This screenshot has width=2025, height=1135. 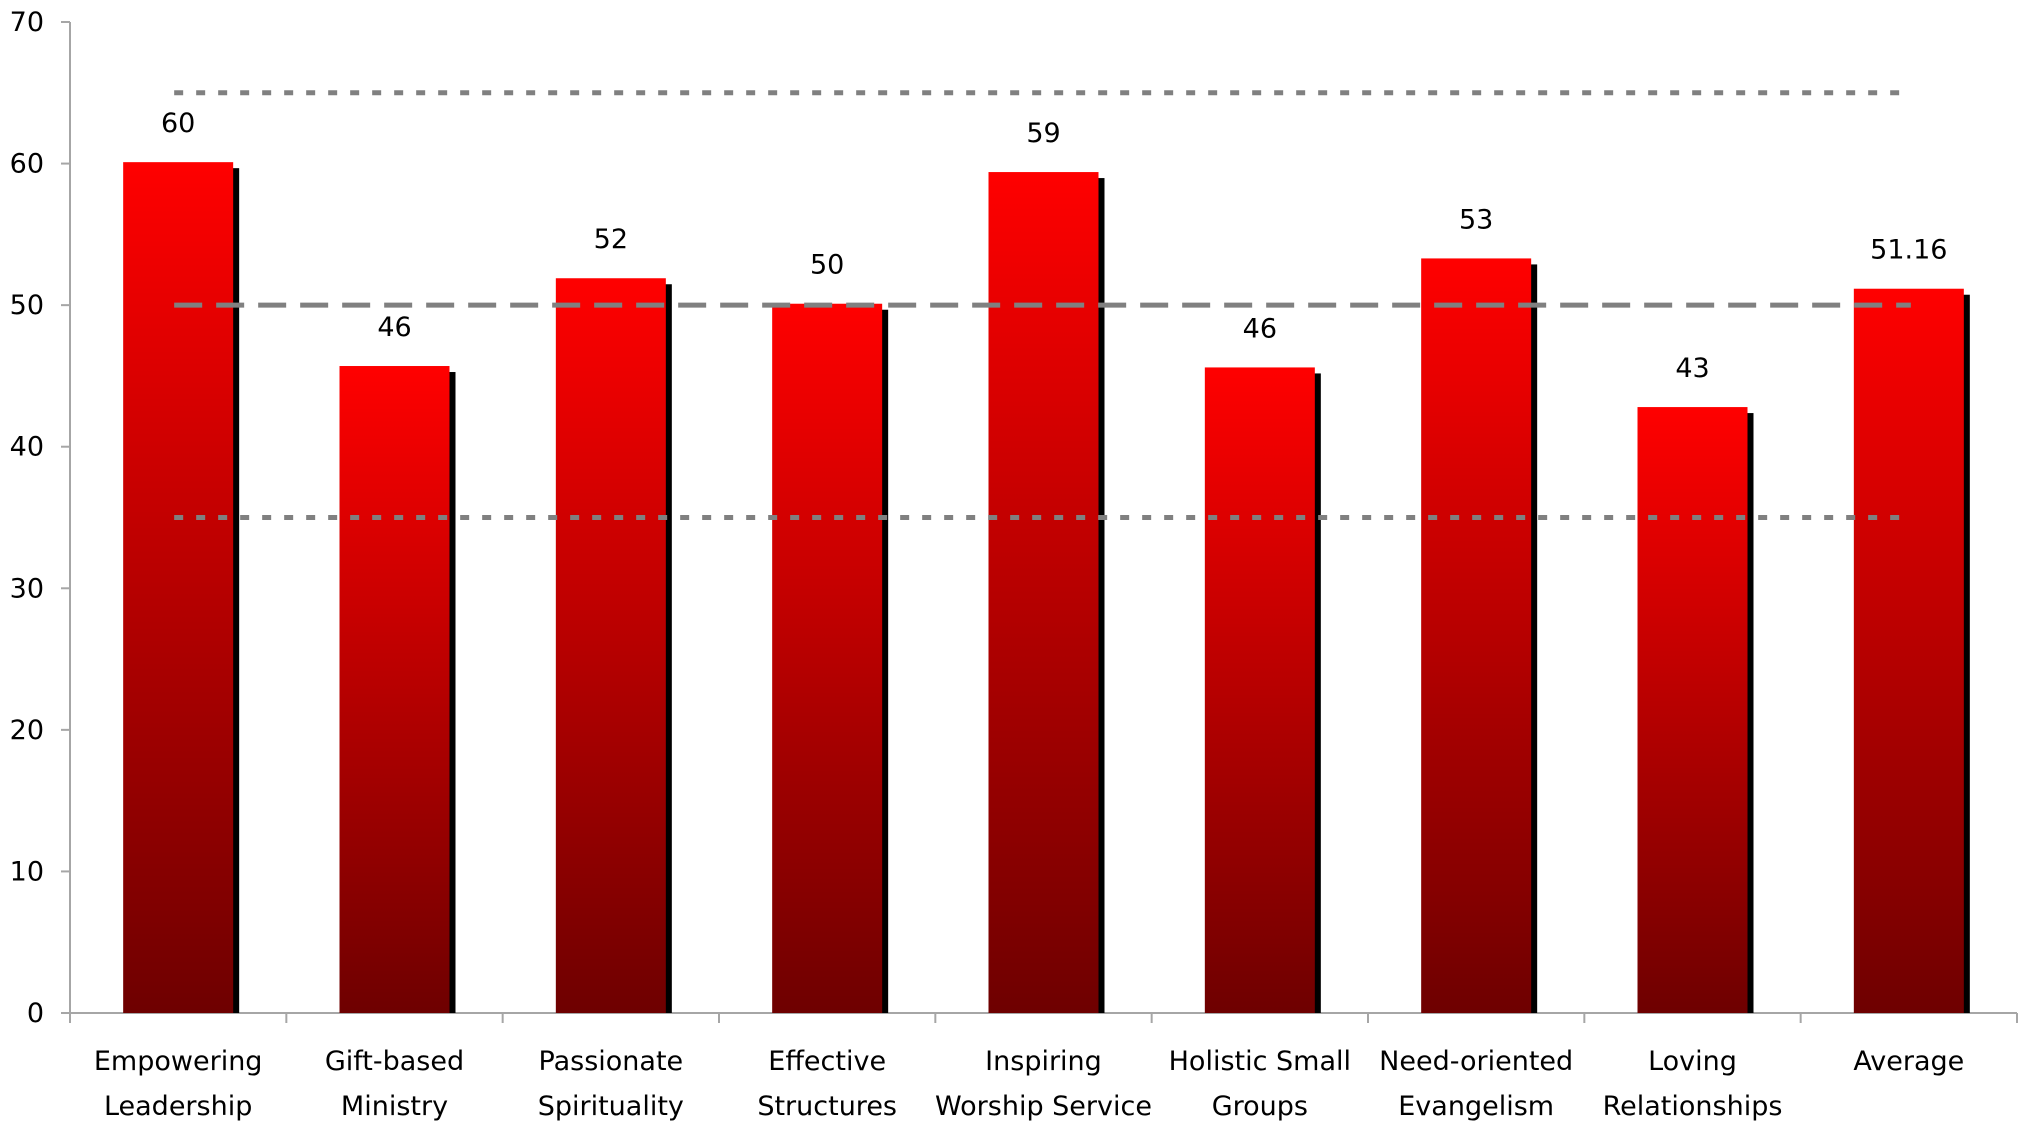 What do you see at coordinates (1476, 1084) in the screenshot?
I see `category-label: Need-oriented Evangelism` at bounding box center [1476, 1084].